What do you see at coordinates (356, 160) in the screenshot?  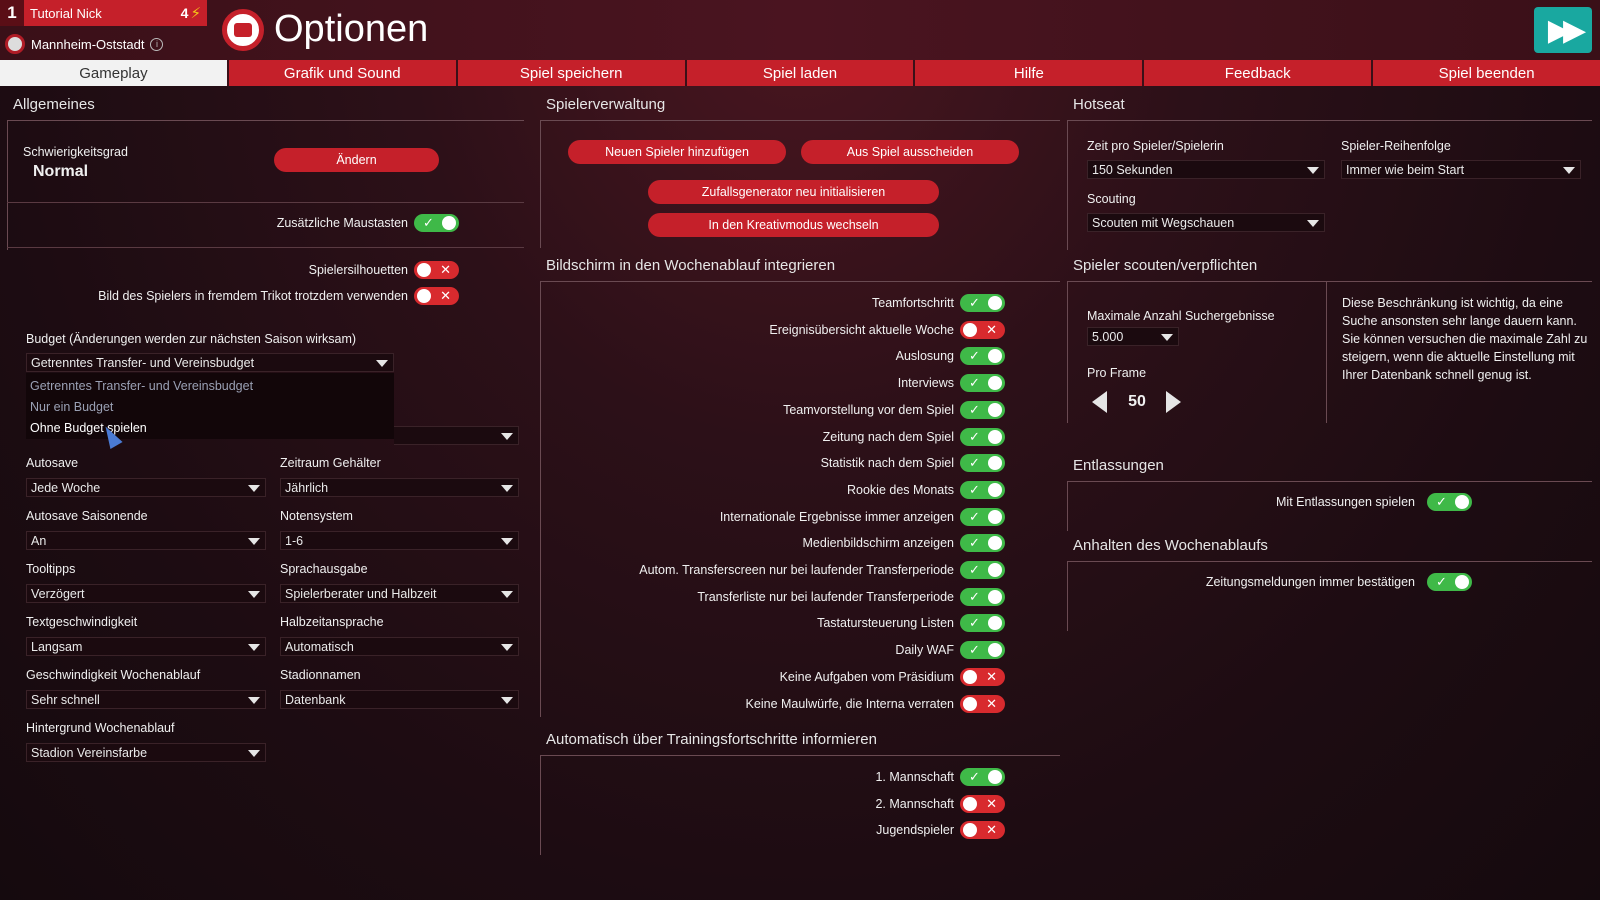 I see `change-difficulty-button: Ändern` at bounding box center [356, 160].